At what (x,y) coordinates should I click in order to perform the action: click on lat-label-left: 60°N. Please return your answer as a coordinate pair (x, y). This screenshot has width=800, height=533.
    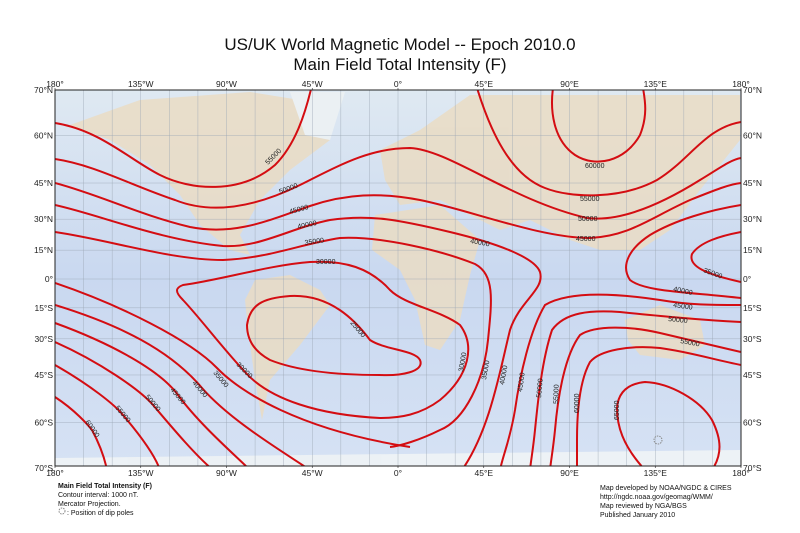
    Looking at the image, I should click on (43, 136).